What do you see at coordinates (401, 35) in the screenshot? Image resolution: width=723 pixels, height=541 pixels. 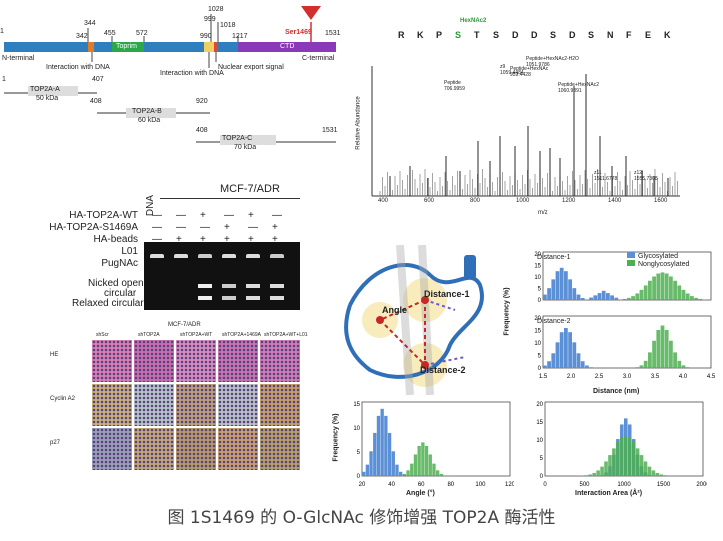 I see `seq-residue: R` at bounding box center [401, 35].